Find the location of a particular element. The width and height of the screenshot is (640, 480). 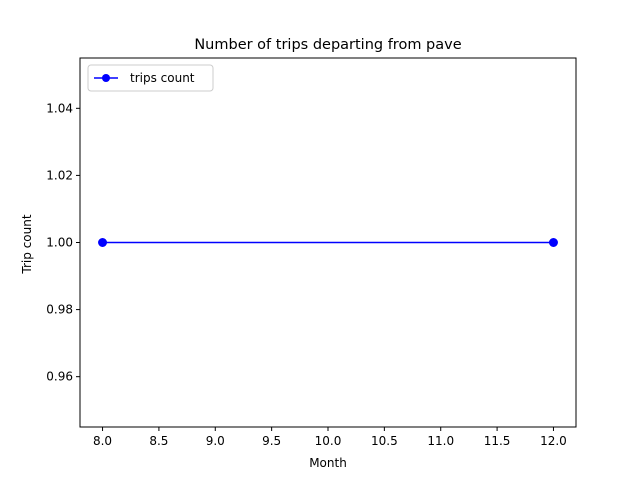

y-tick-label: 0.96 is located at coordinates (59, 377).